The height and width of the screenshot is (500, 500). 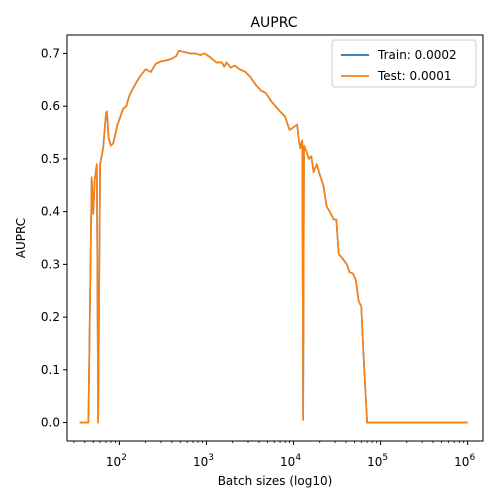 What do you see at coordinates (21, 238) in the screenshot?
I see `y-axis-label: AUPRC` at bounding box center [21, 238].